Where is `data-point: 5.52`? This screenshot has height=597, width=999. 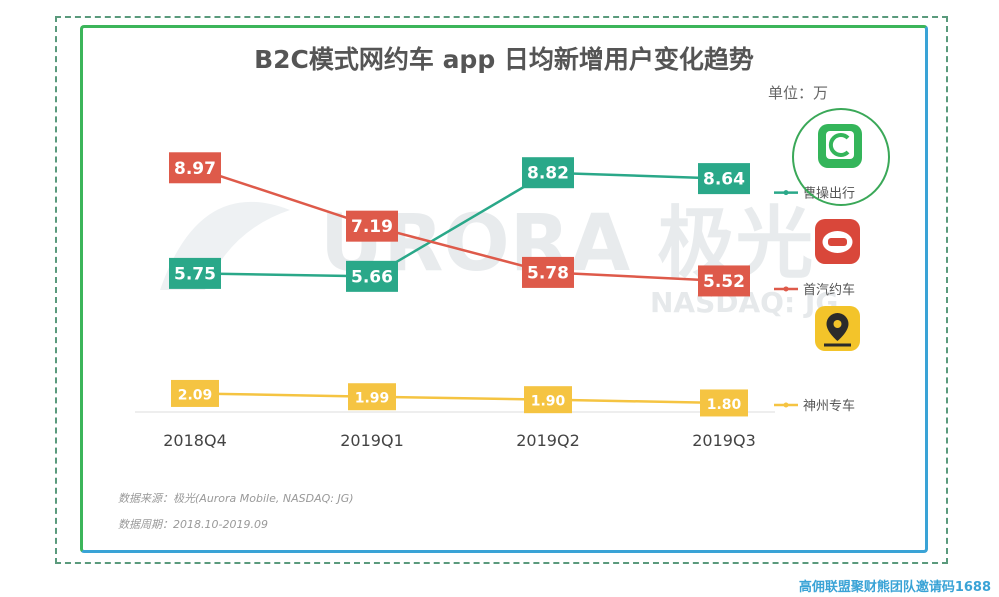
data-point: 5.52 is located at coordinates (724, 281).